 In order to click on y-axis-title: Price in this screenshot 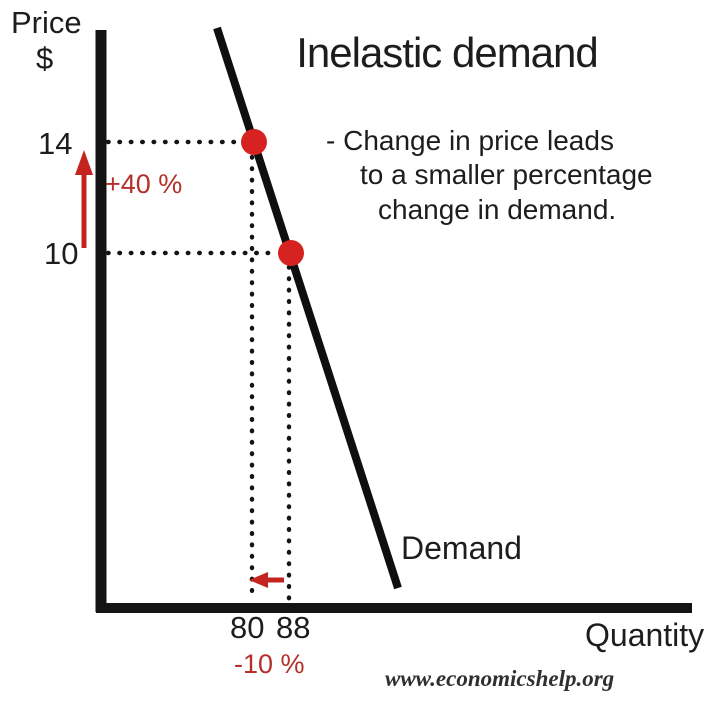, I will do `click(46, 22)`.